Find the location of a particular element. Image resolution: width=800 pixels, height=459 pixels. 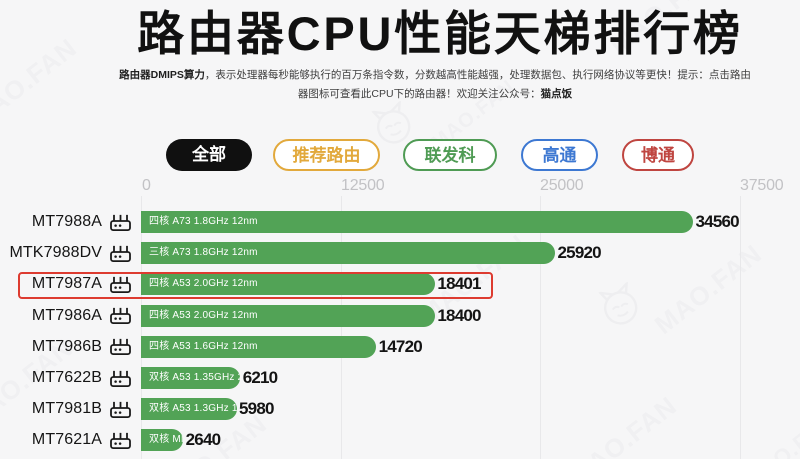

bar-spec-label: 双核 A53 1.35GHz 28nm is located at coordinates (194, 377).